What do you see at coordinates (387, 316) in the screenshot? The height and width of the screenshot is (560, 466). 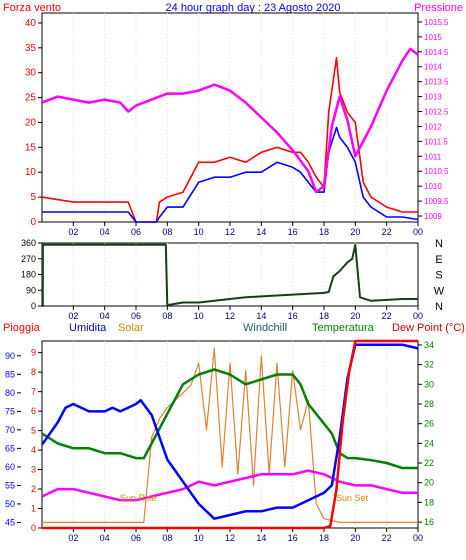 I see `panel2-x-tick-label: 22` at bounding box center [387, 316].